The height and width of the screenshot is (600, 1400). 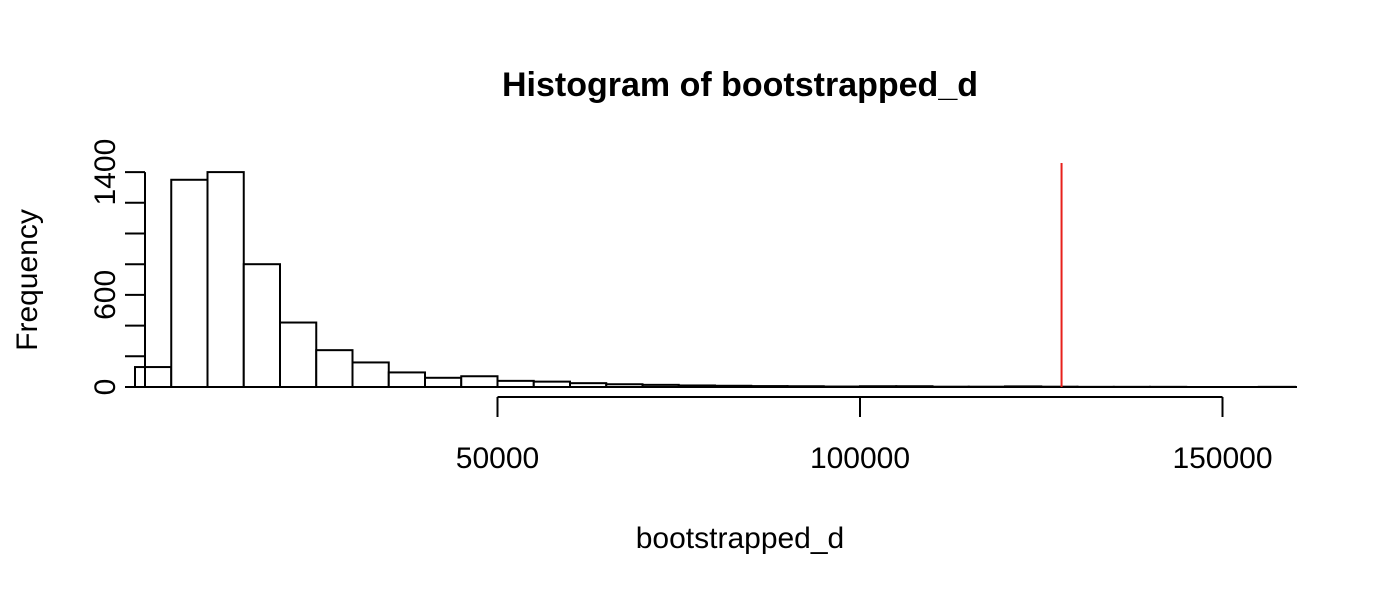 What do you see at coordinates (117, 267) in the screenshot?
I see `y-axis: 0 600 1400` at bounding box center [117, 267].